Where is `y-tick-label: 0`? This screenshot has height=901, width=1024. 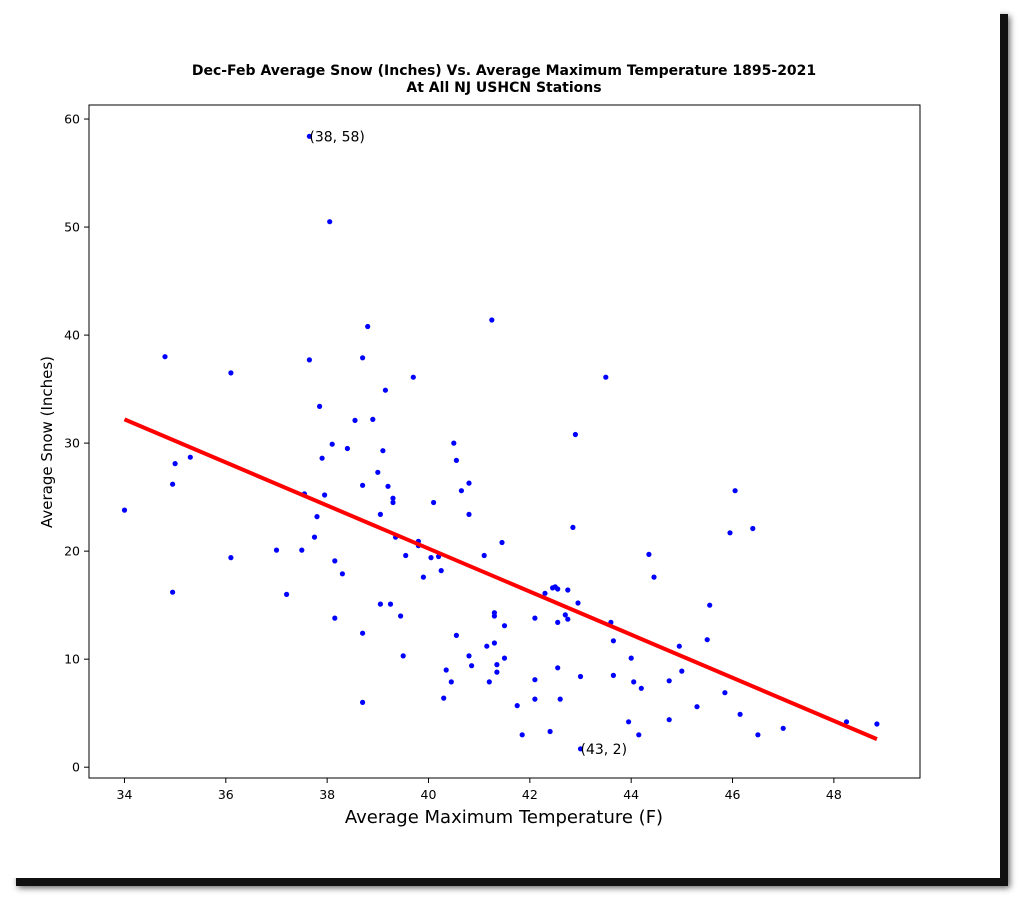 y-tick-label: 0 is located at coordinates (76, 767).